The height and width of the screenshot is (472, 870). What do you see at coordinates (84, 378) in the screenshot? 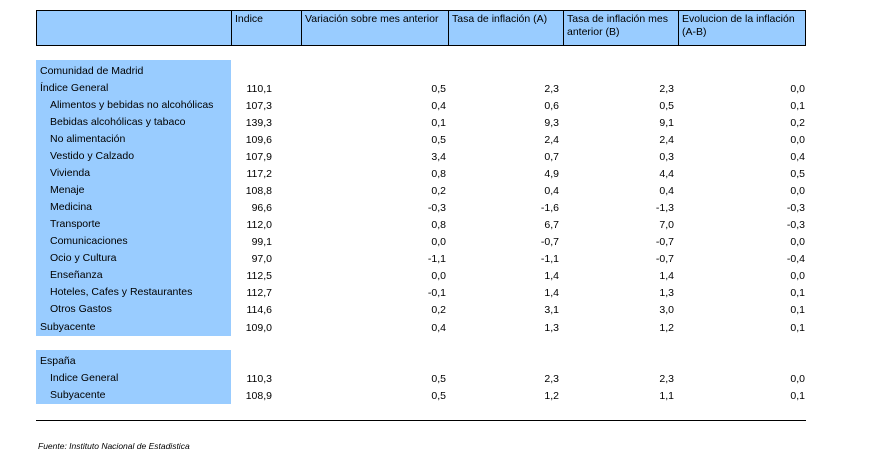
I see `row-label: Indice General` at bounding box center [84, 378].